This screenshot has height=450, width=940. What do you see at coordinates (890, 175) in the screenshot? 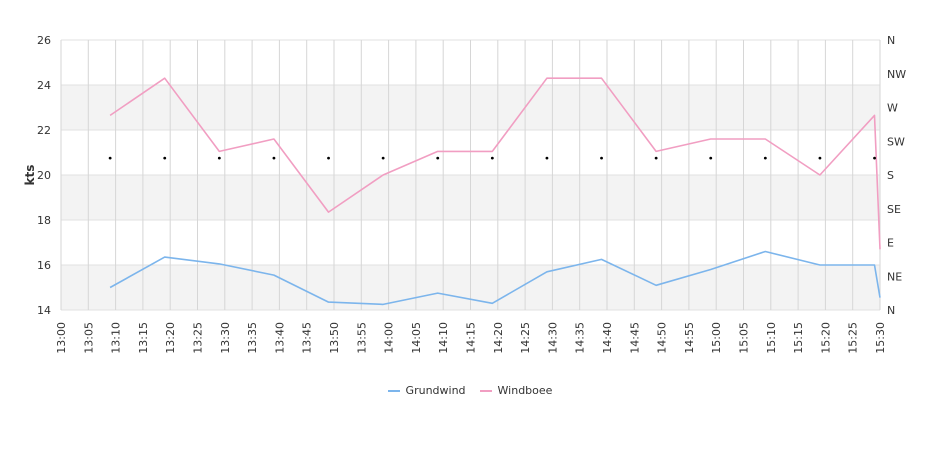
I see `y2-tick-label: S` at bounding box center [890, 175].